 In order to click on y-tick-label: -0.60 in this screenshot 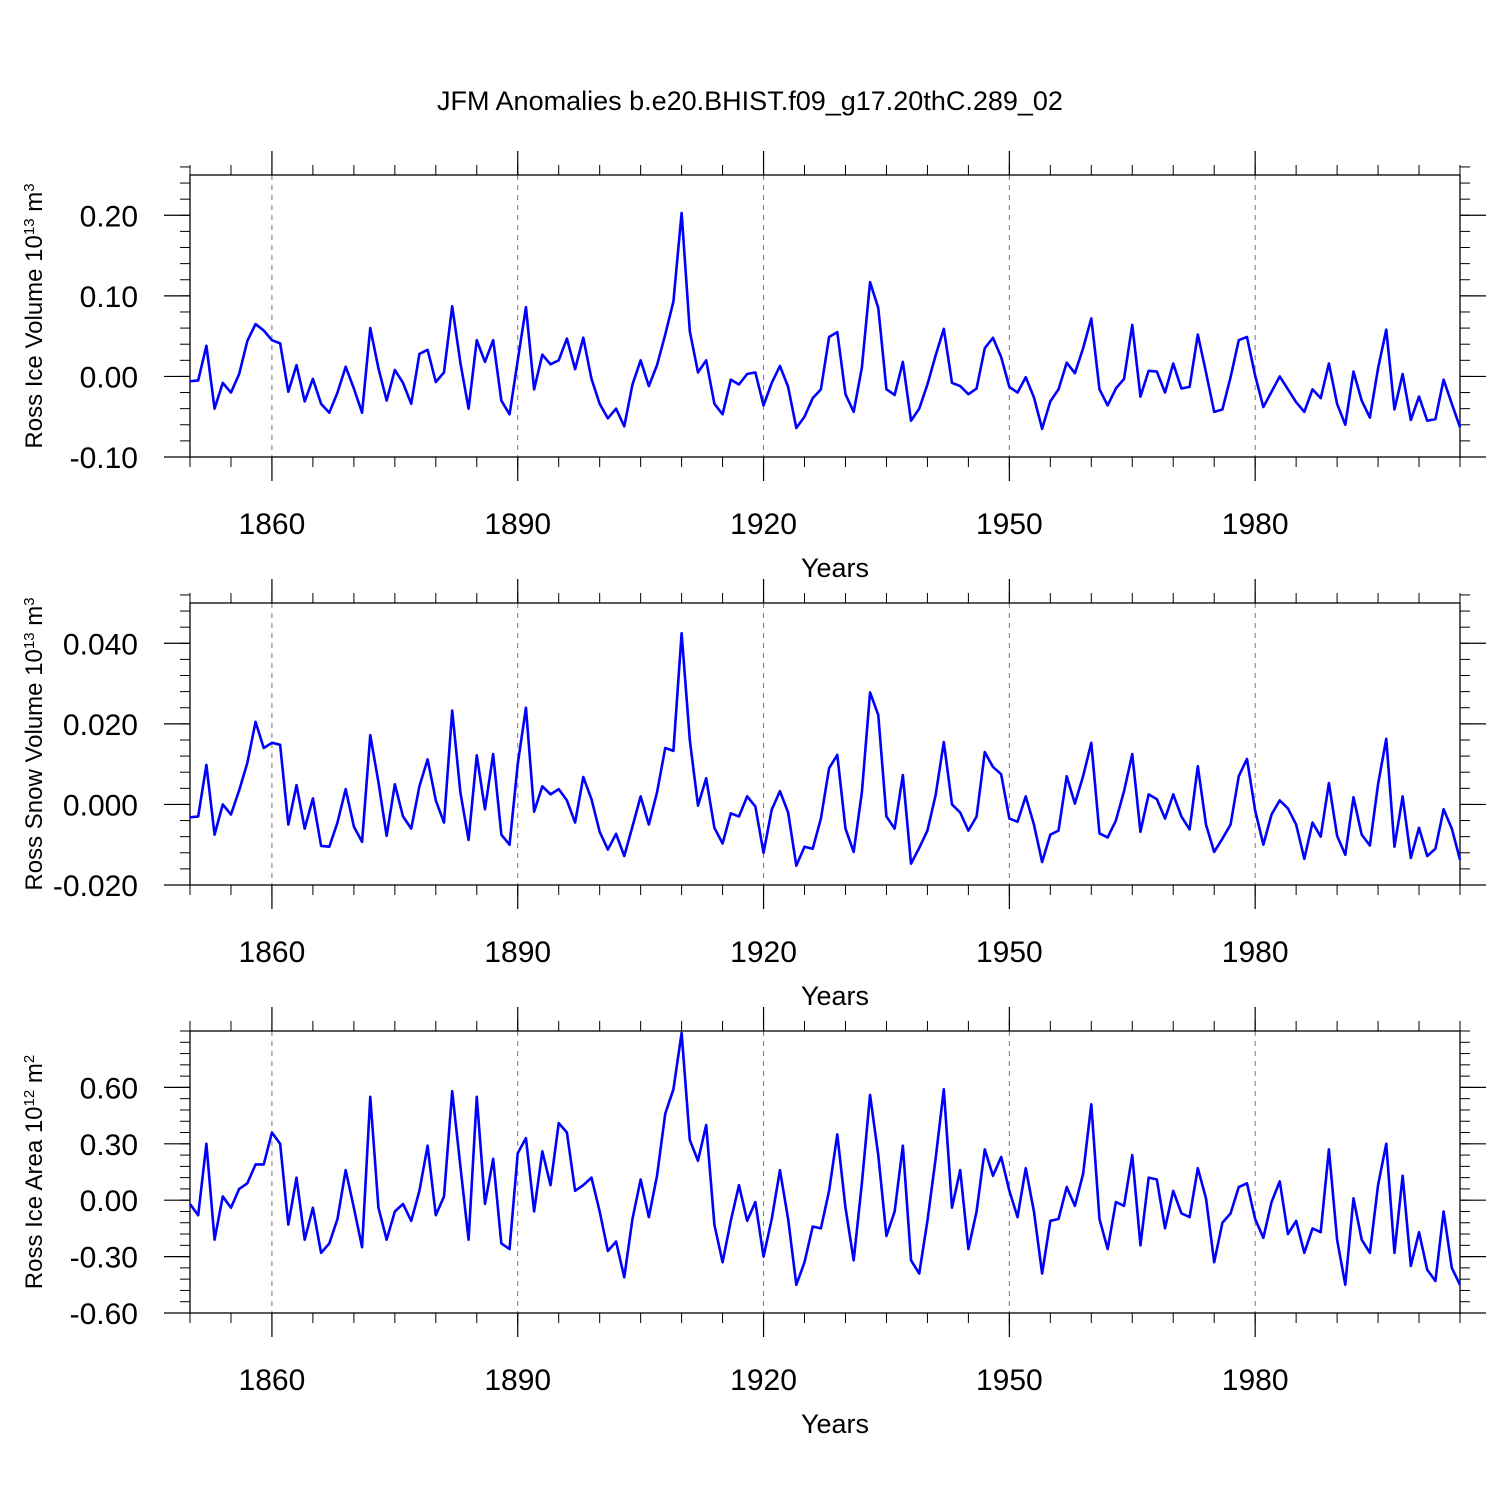, I will do `click(104, 1314)`.